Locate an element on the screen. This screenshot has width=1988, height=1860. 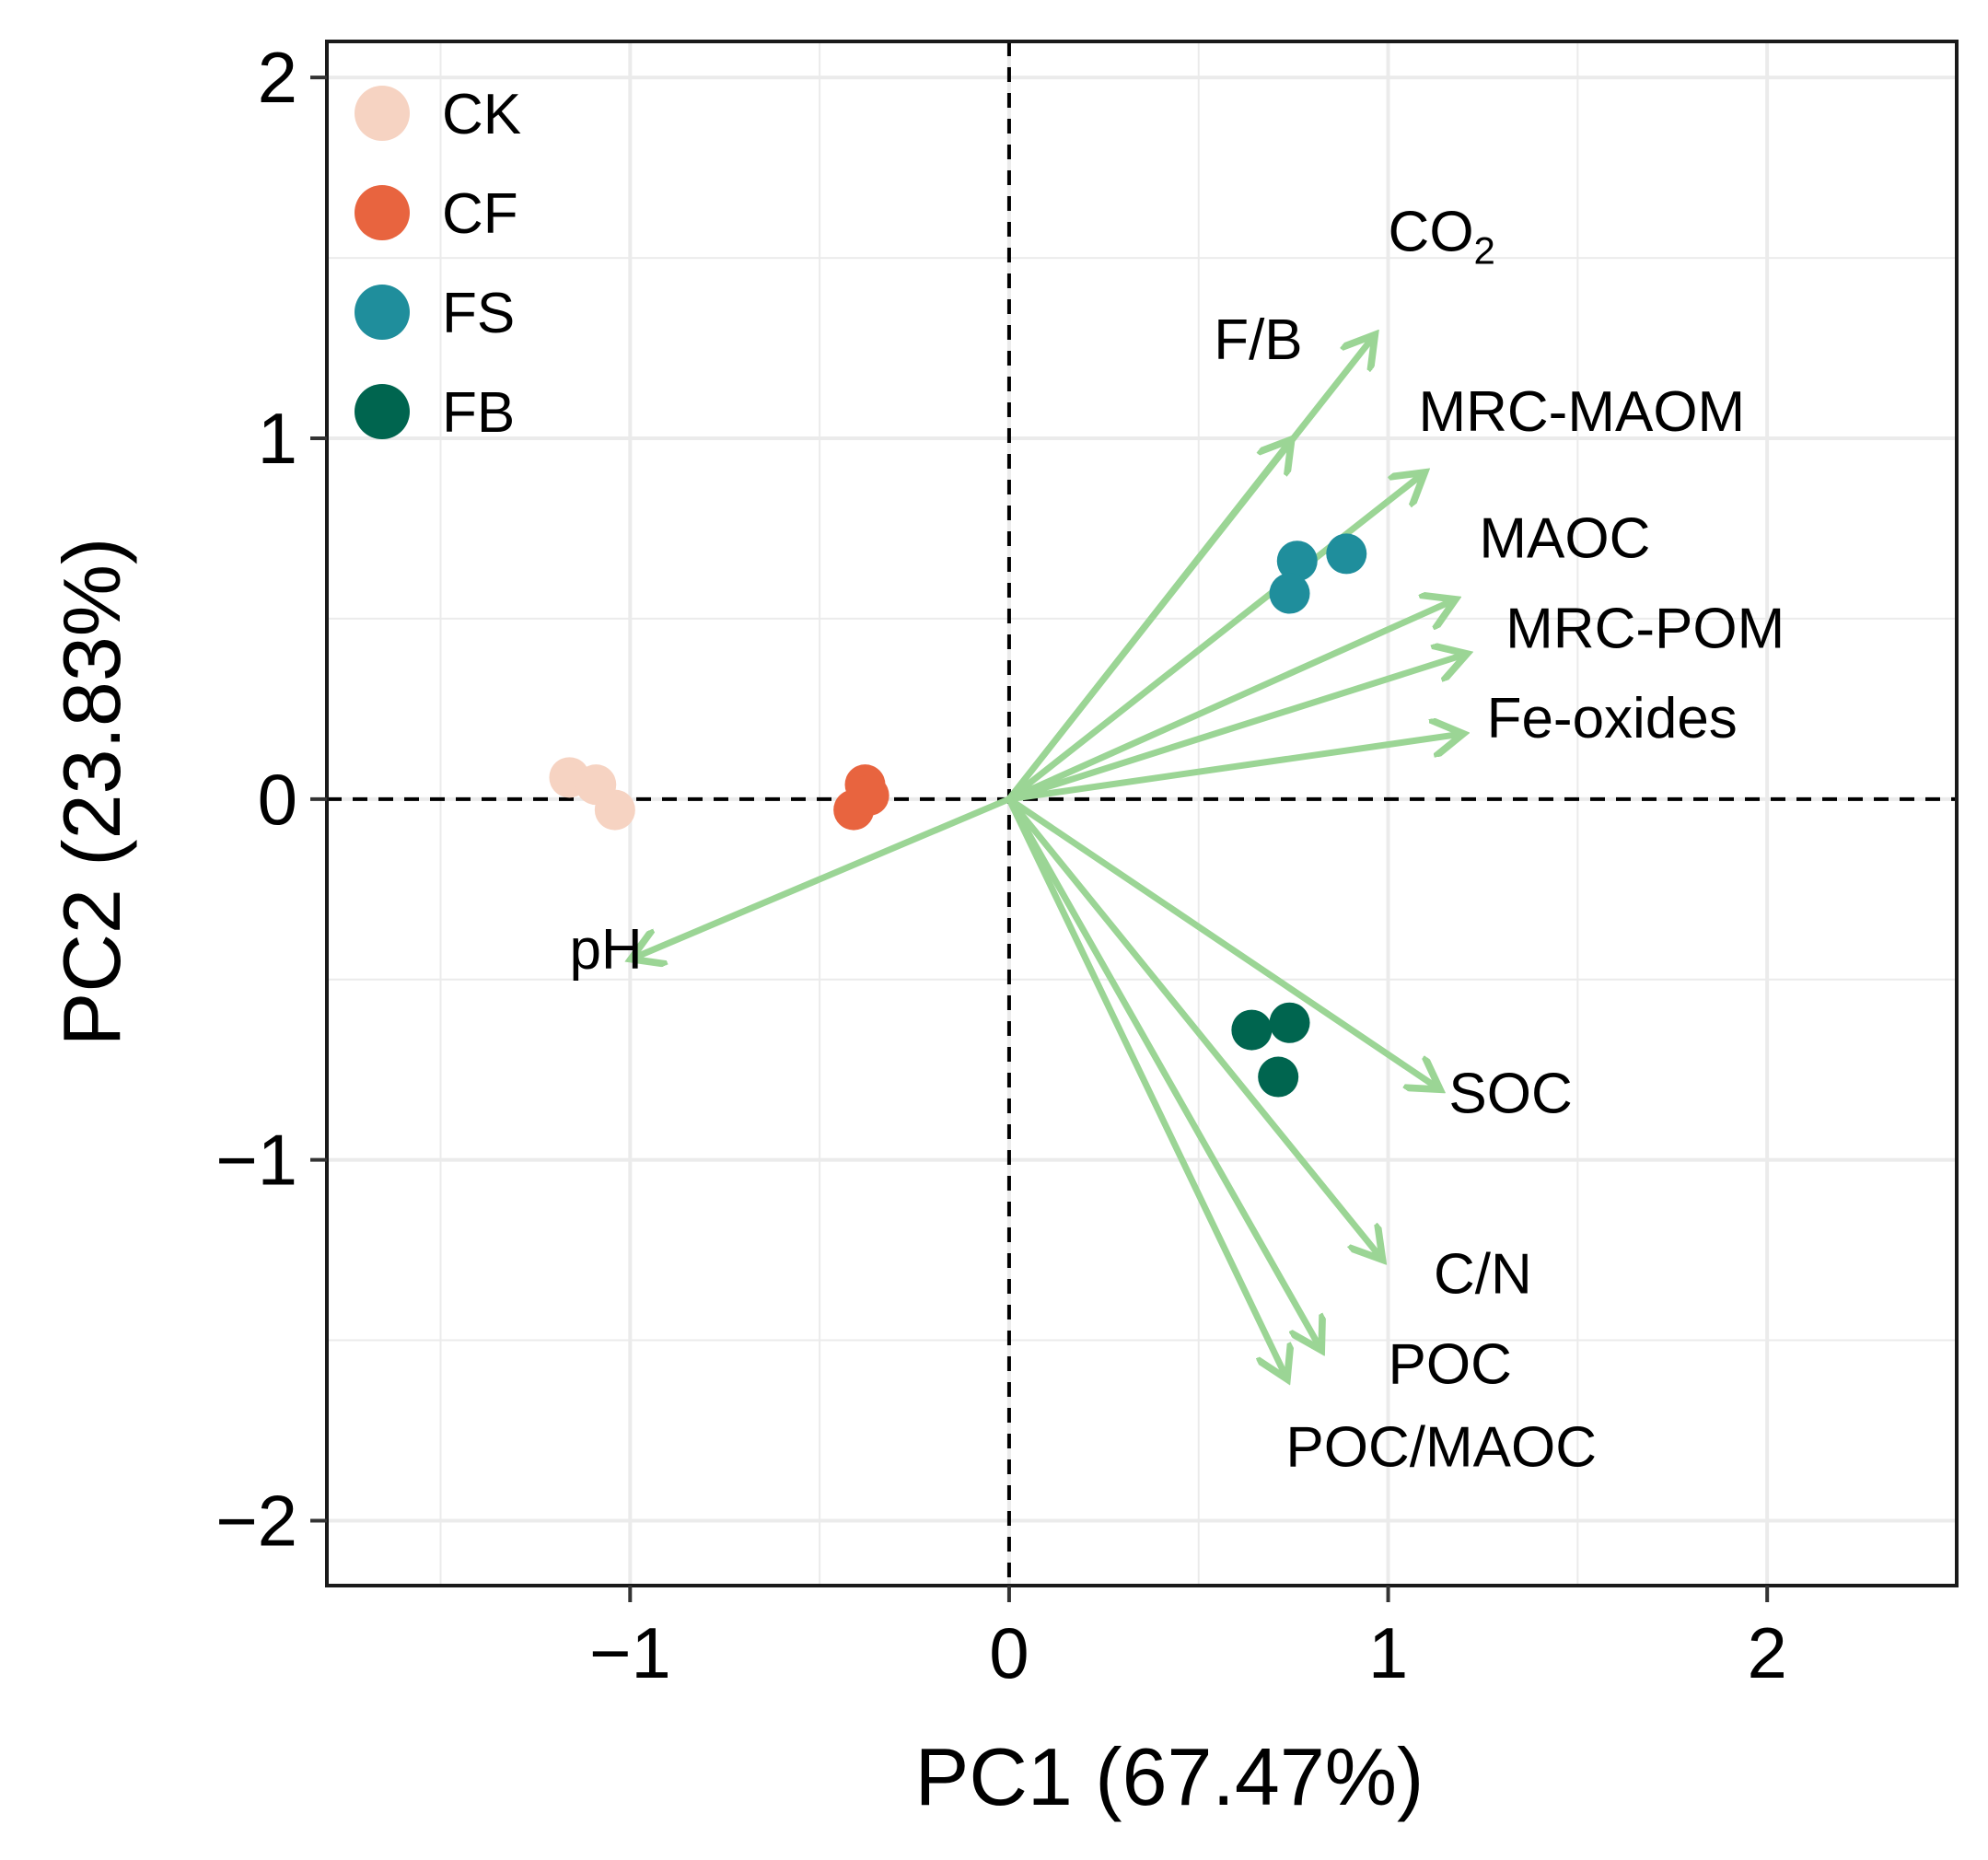
legend: CK CF FS FB is located at coordinates (438, 264).